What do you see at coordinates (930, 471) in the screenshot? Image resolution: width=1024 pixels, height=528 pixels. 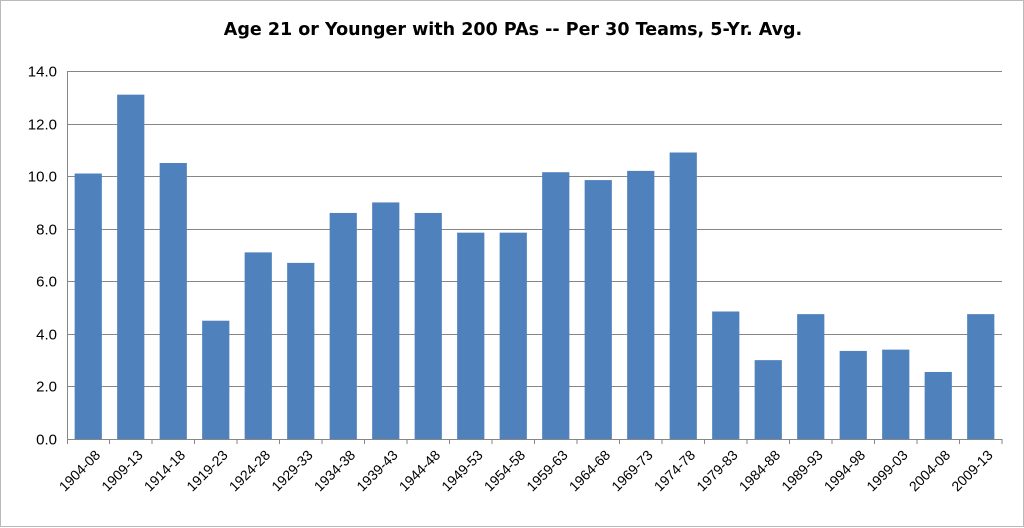 I see `x-tick-label: 2004-08` at bounding box center [930, 471].